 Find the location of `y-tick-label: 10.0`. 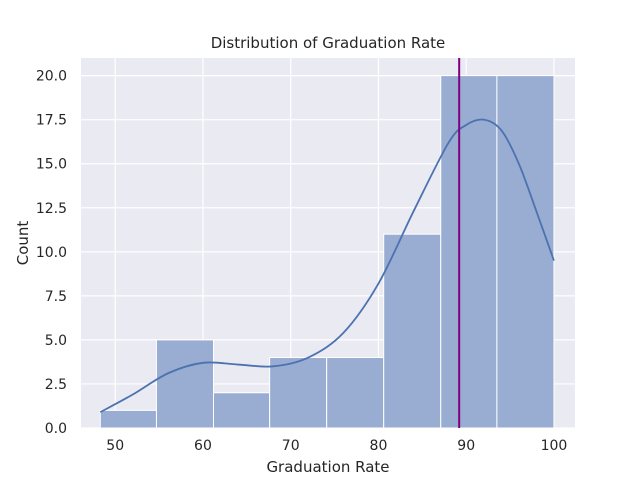

y-tick-label: 10.0 is located at coordinates (51, 253).